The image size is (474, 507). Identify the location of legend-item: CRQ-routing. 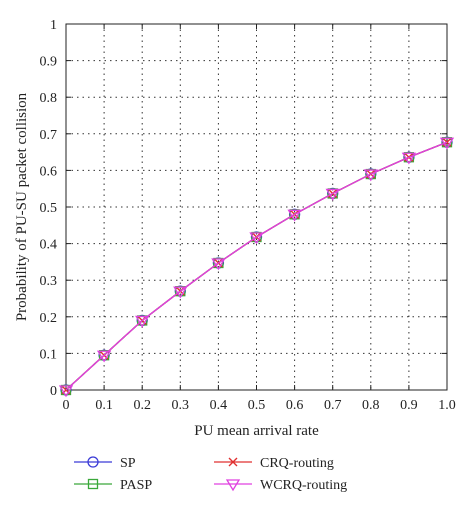
(274, 463).